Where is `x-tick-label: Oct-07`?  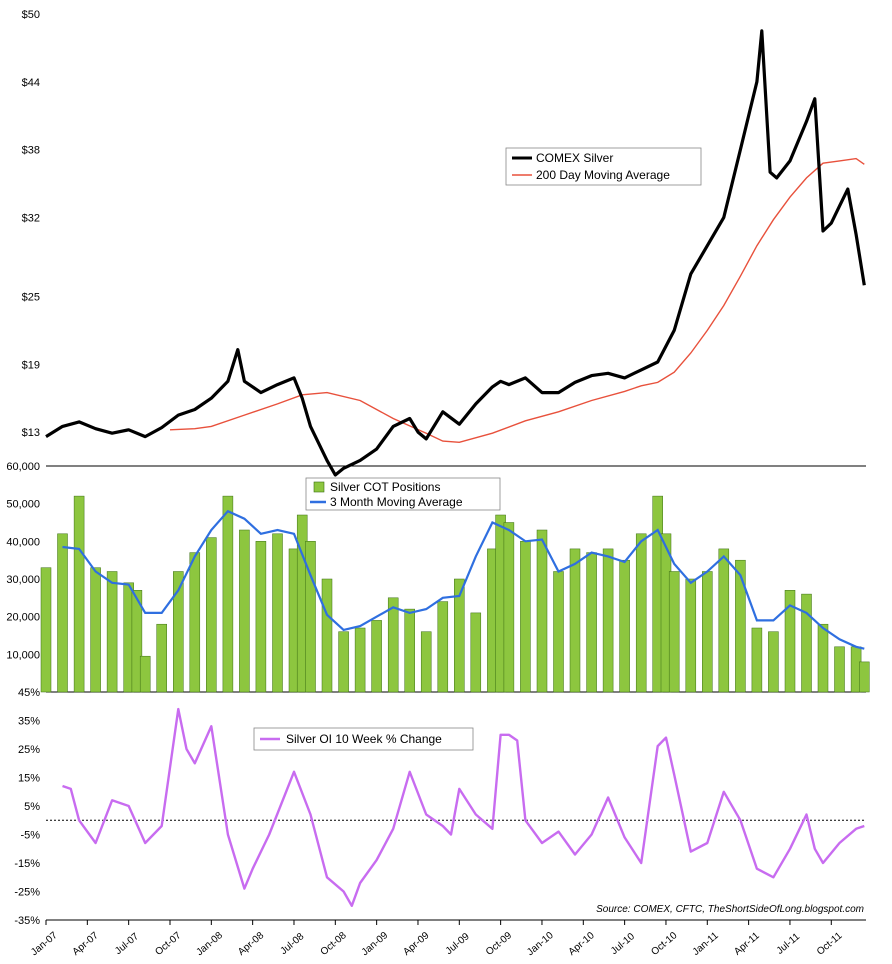 x-tick-label: Oct-07 is located at coordinates (168, 944).